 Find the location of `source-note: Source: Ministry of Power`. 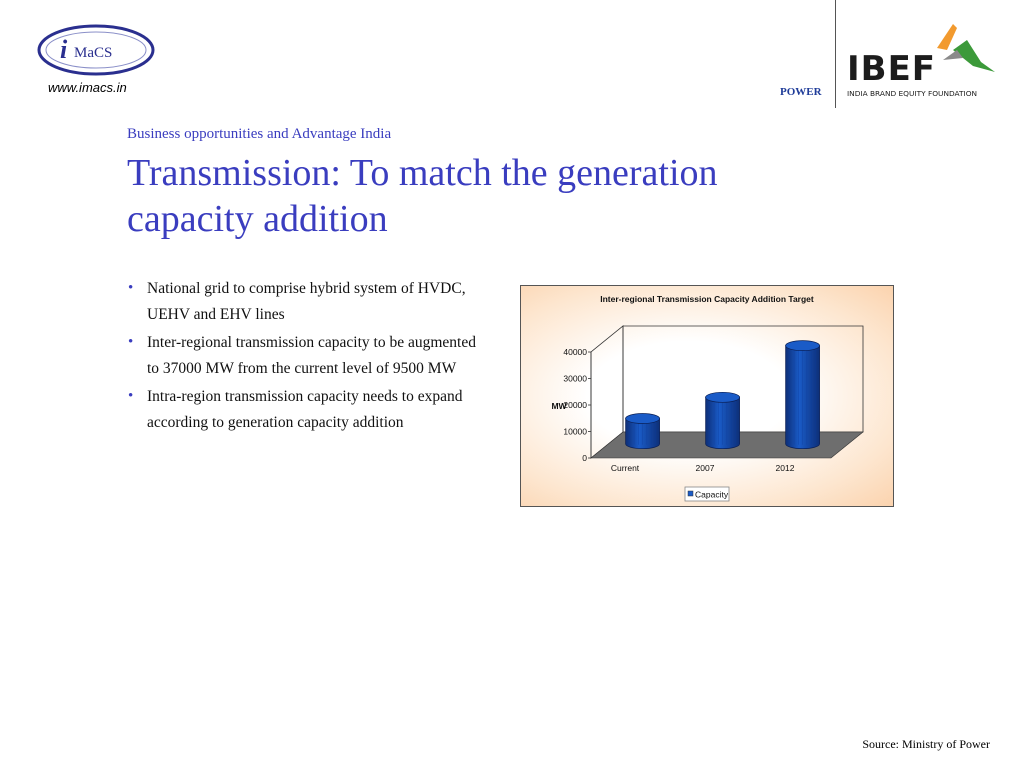

source-note: Source: Ministry of Power is located at coordinates (926, 744).